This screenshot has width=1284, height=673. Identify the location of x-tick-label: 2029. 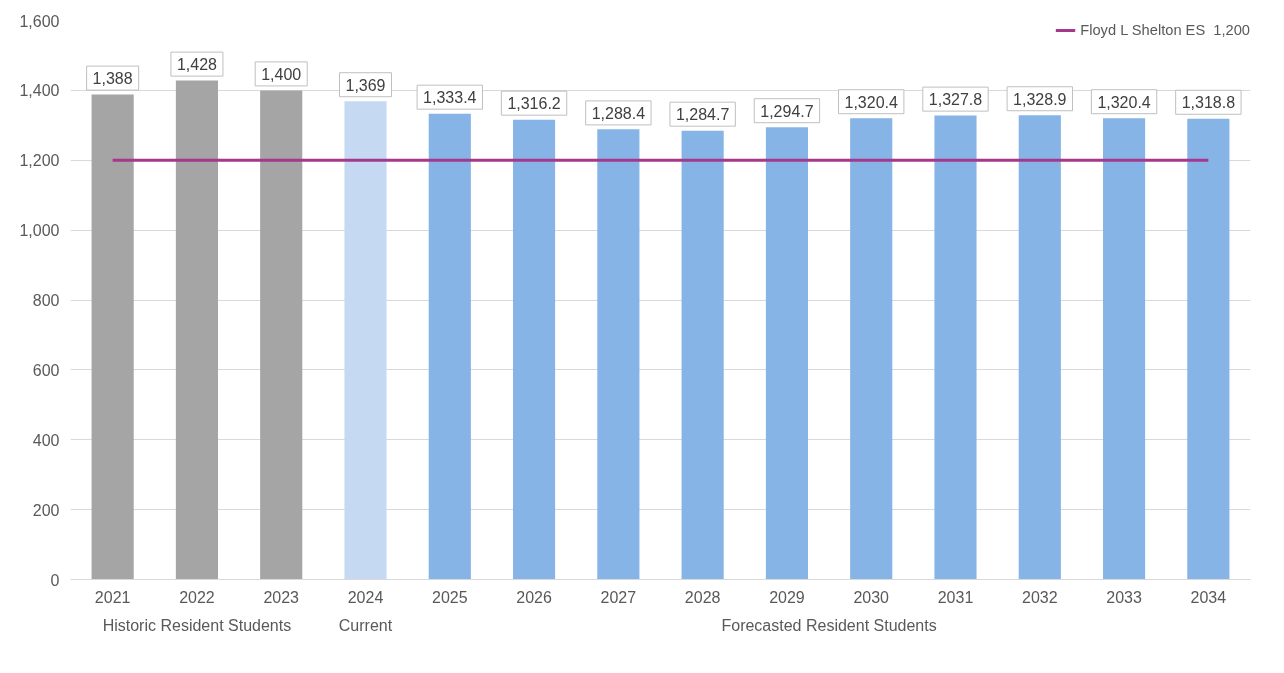
(787, 597).